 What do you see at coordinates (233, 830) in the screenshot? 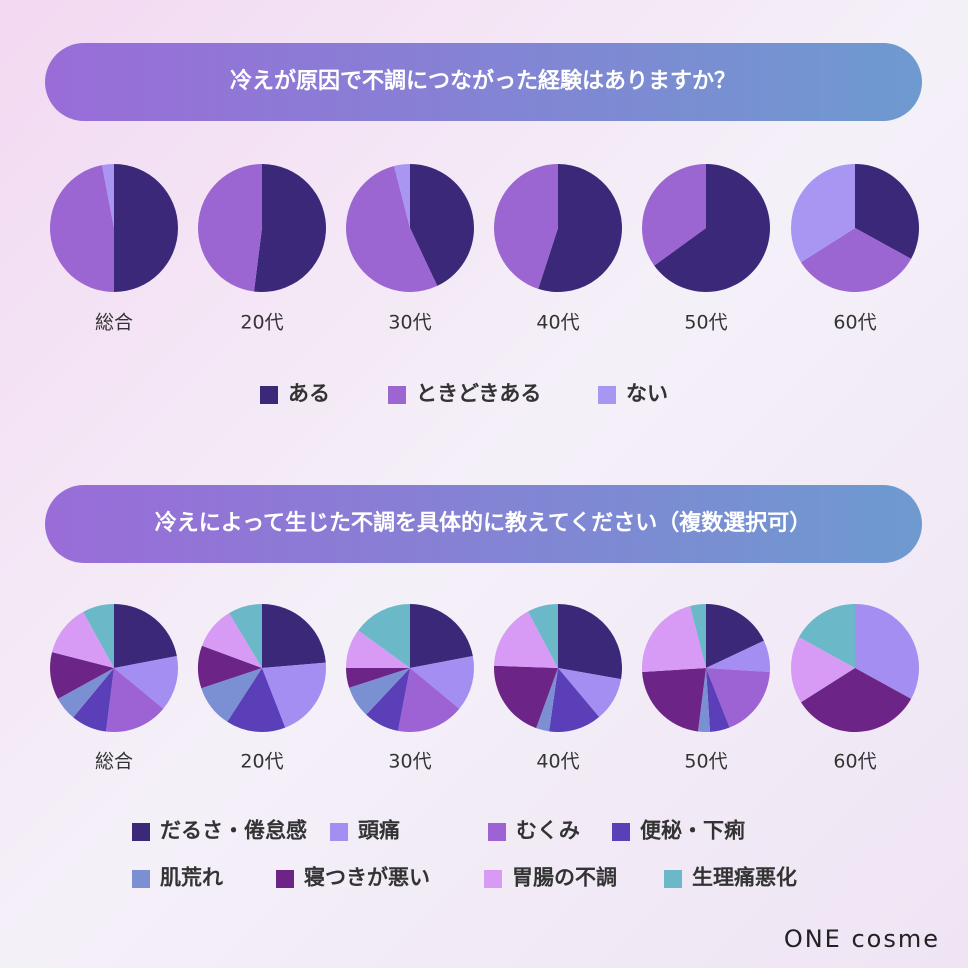
I see `legend-label: だるさ・倦怠感` at bounding box center [233, 830].